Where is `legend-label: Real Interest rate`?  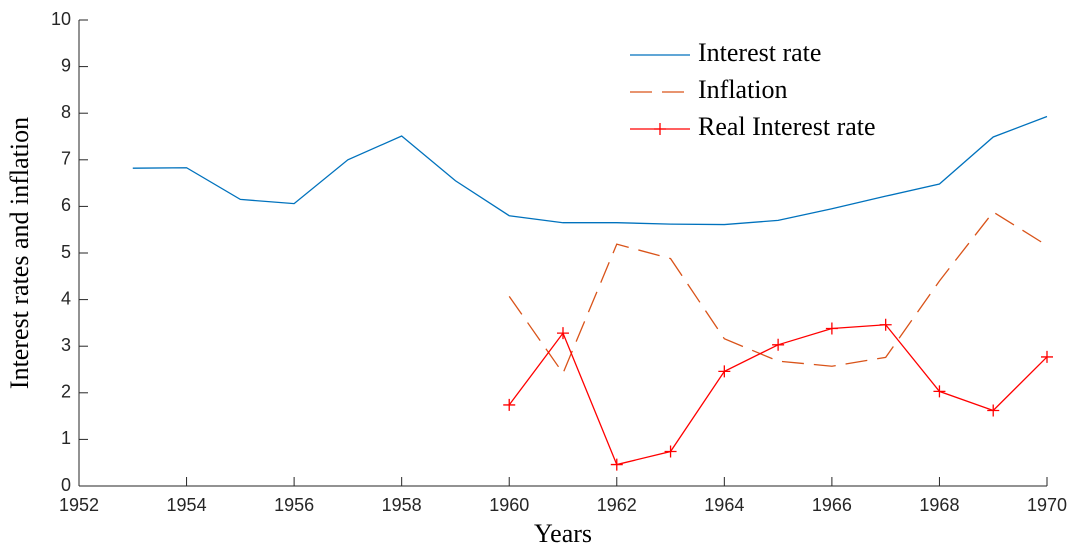 legend-label: Real Interest rate is located at coordinates (787, 126).